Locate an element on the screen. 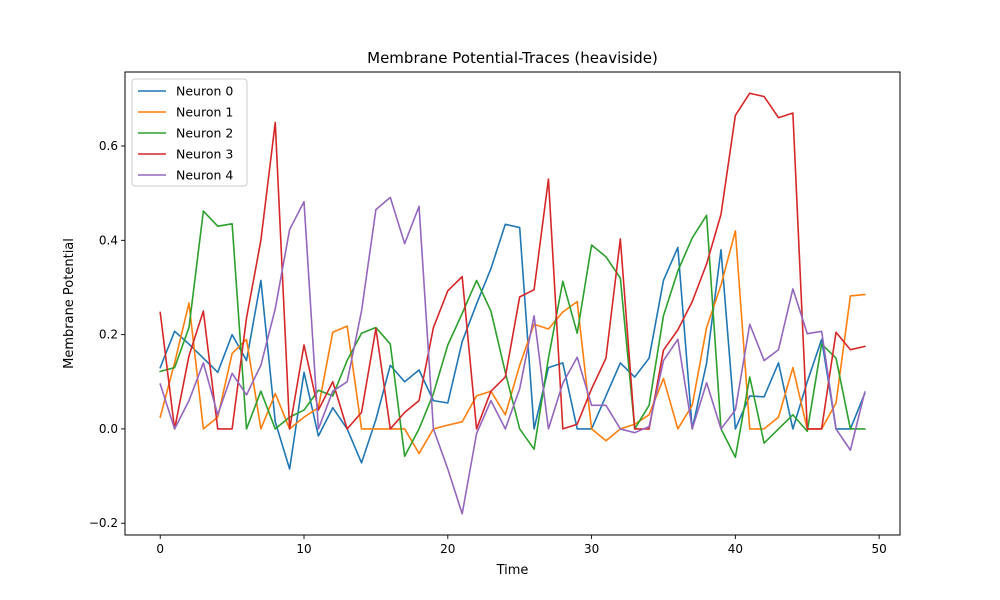  y-tick-label: 0.0 is located at coordinates (108, 429).